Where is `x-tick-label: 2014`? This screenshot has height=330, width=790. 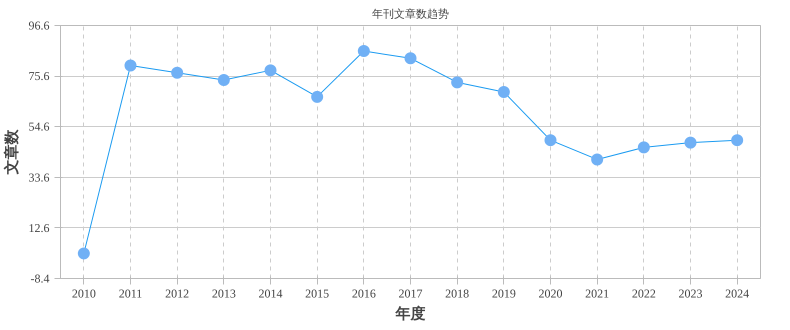
x-tick-label: 2014 is located at coordinates (270, 293).